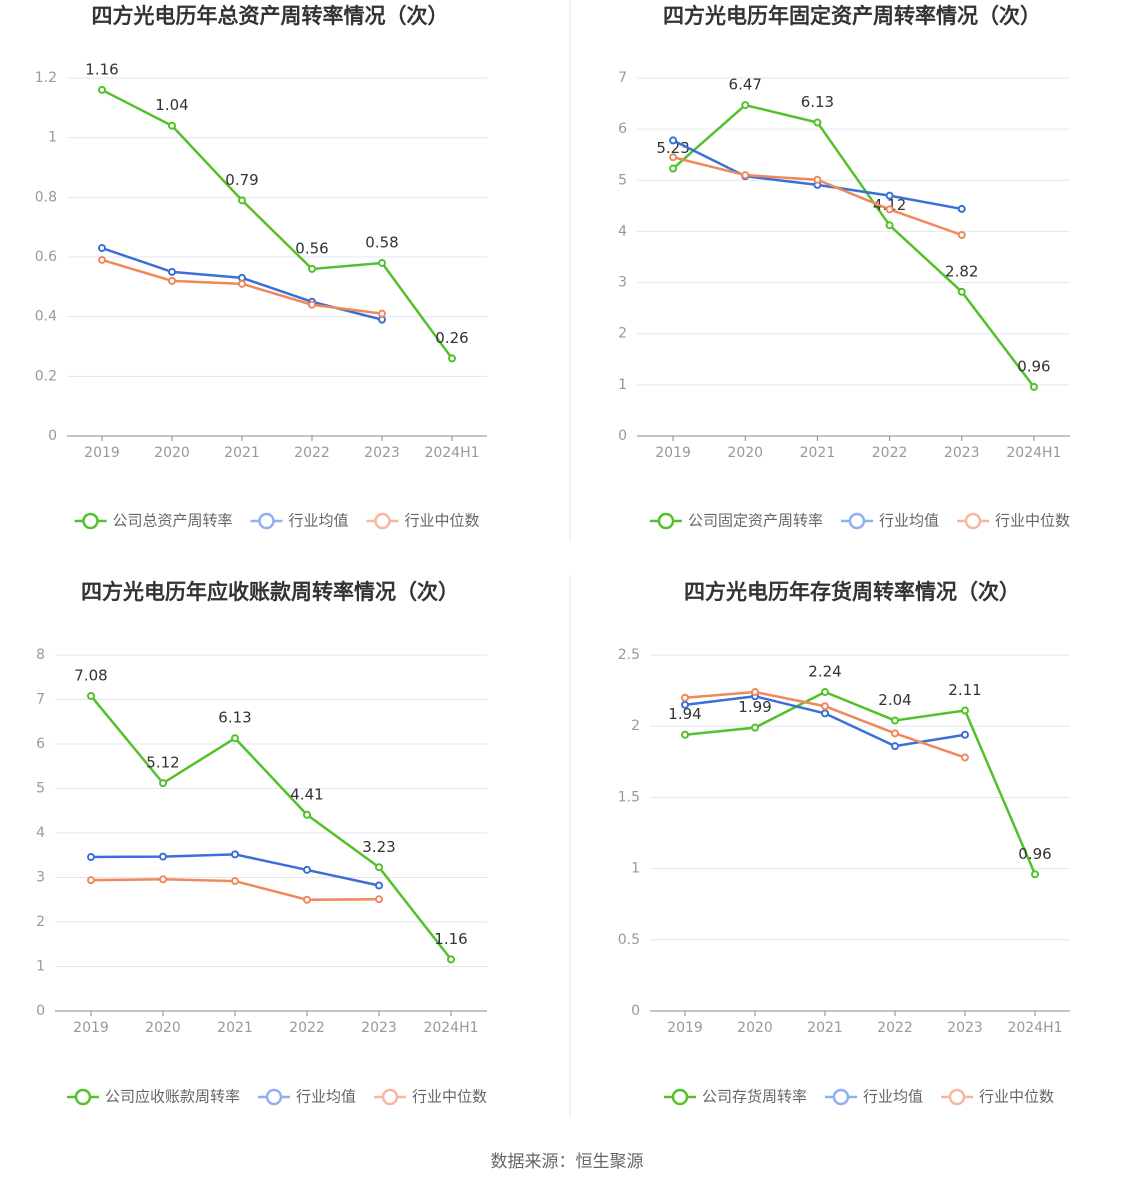 This screenshot has height=1188, width=1134. Describe the element at coordinates (381, 242) in the screenshot. I see `data-label: 0.58` at that location.